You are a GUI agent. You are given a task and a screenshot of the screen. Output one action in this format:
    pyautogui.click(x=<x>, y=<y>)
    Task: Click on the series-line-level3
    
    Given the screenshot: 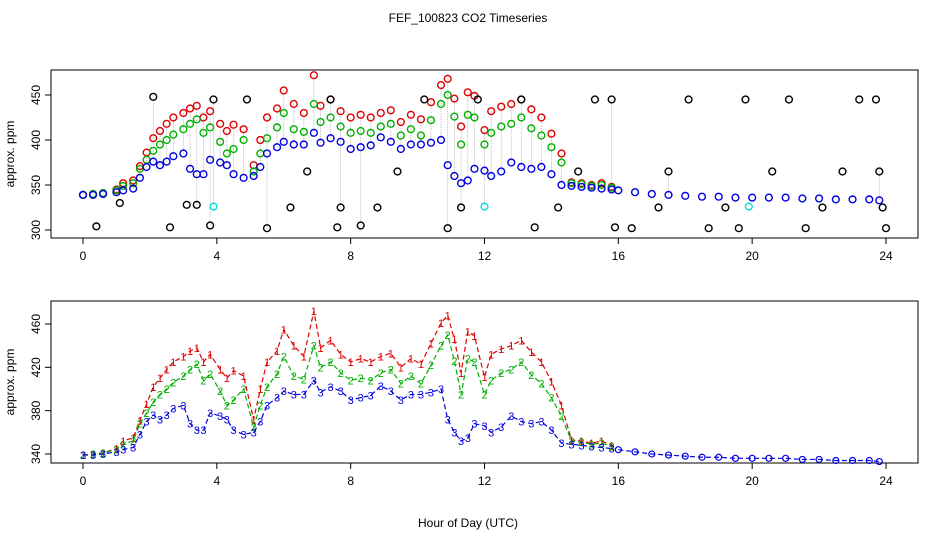 What is the action you would take?
    pyautogui.click(x=347, y=417)
    